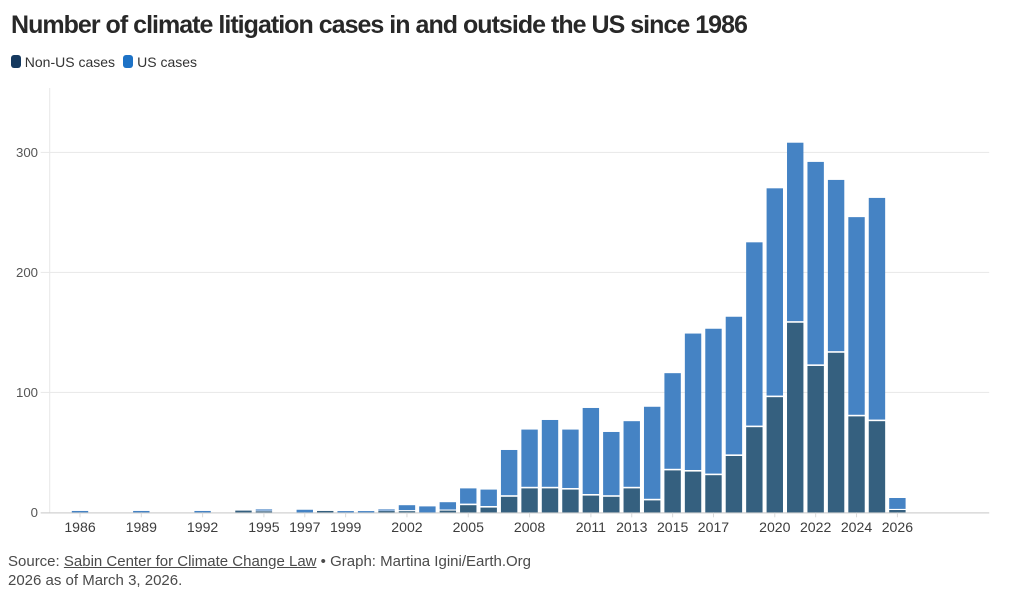 The image size is (1020, 600). I want to click on svg-text: 2024, so click(857, 527).